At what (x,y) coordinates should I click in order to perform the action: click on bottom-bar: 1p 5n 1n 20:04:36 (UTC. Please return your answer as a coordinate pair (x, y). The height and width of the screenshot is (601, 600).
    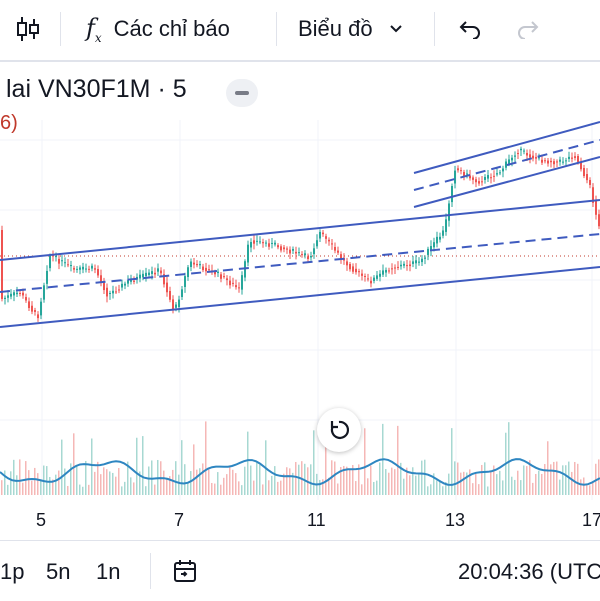
    Looking at the image, I should click on (300, 570).